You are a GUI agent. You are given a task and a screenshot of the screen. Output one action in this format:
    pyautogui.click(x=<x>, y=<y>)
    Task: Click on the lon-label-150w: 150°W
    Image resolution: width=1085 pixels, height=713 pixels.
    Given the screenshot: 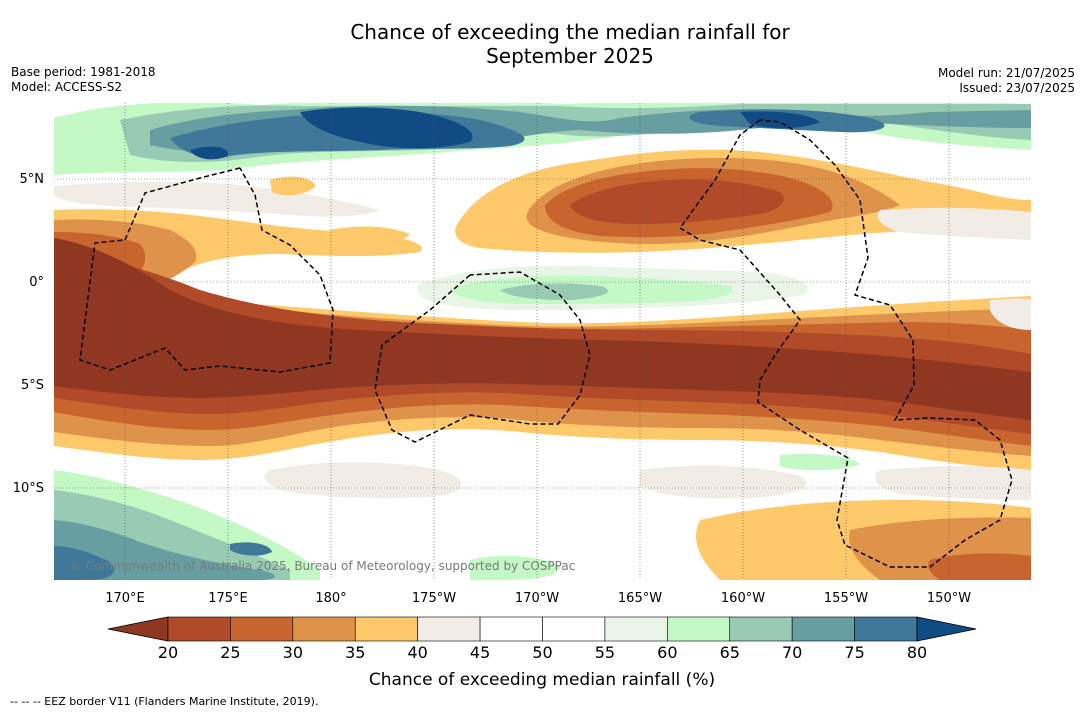 What is the action you would take?
    pyautogui.click(x=949, y=598)
    